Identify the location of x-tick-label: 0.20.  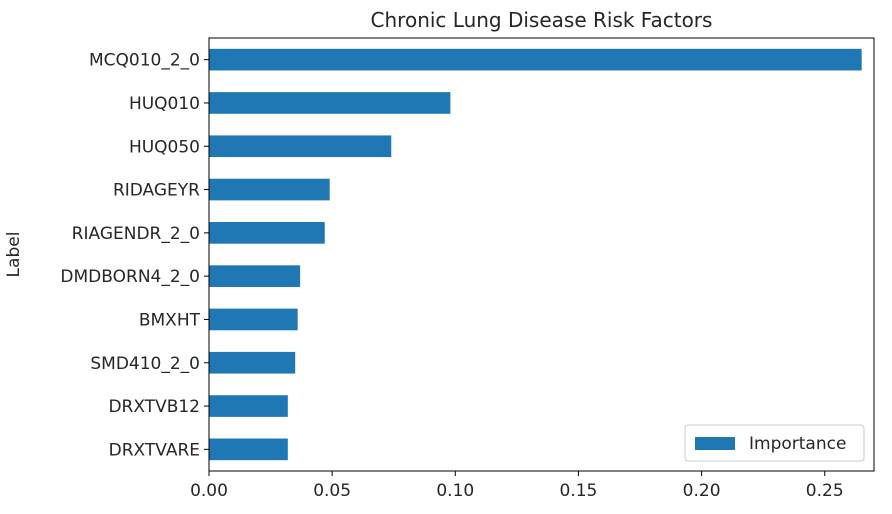
(702, 491).